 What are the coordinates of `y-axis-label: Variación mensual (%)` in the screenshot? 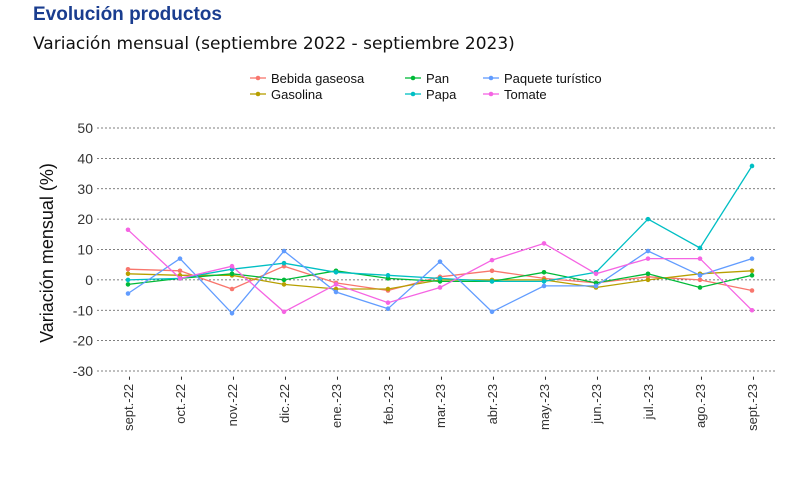 It's located at (47, 253).